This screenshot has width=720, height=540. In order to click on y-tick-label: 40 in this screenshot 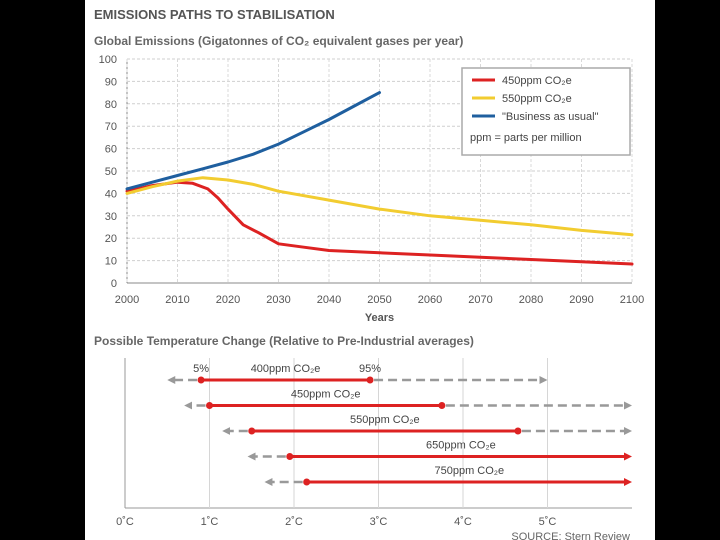, I will do `click(111, 194)`.